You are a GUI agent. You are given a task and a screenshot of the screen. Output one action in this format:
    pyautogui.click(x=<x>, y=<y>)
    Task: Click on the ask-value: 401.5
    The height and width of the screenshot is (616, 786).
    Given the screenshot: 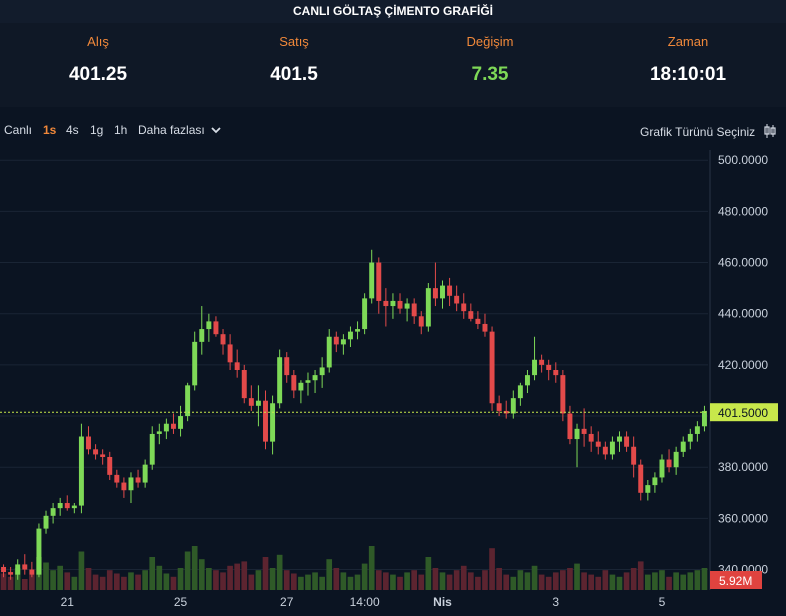 What is the action you would take?
    pyautogui.click(x=294, y=74)
    